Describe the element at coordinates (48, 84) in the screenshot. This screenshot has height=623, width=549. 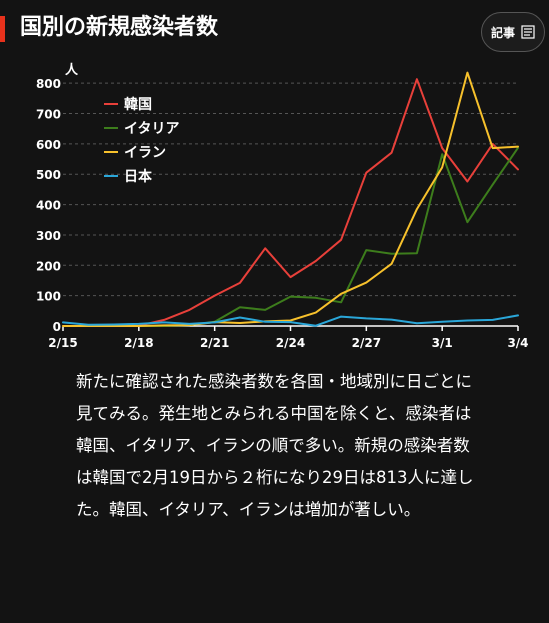
I see `y-tick-label: 800` at that location.